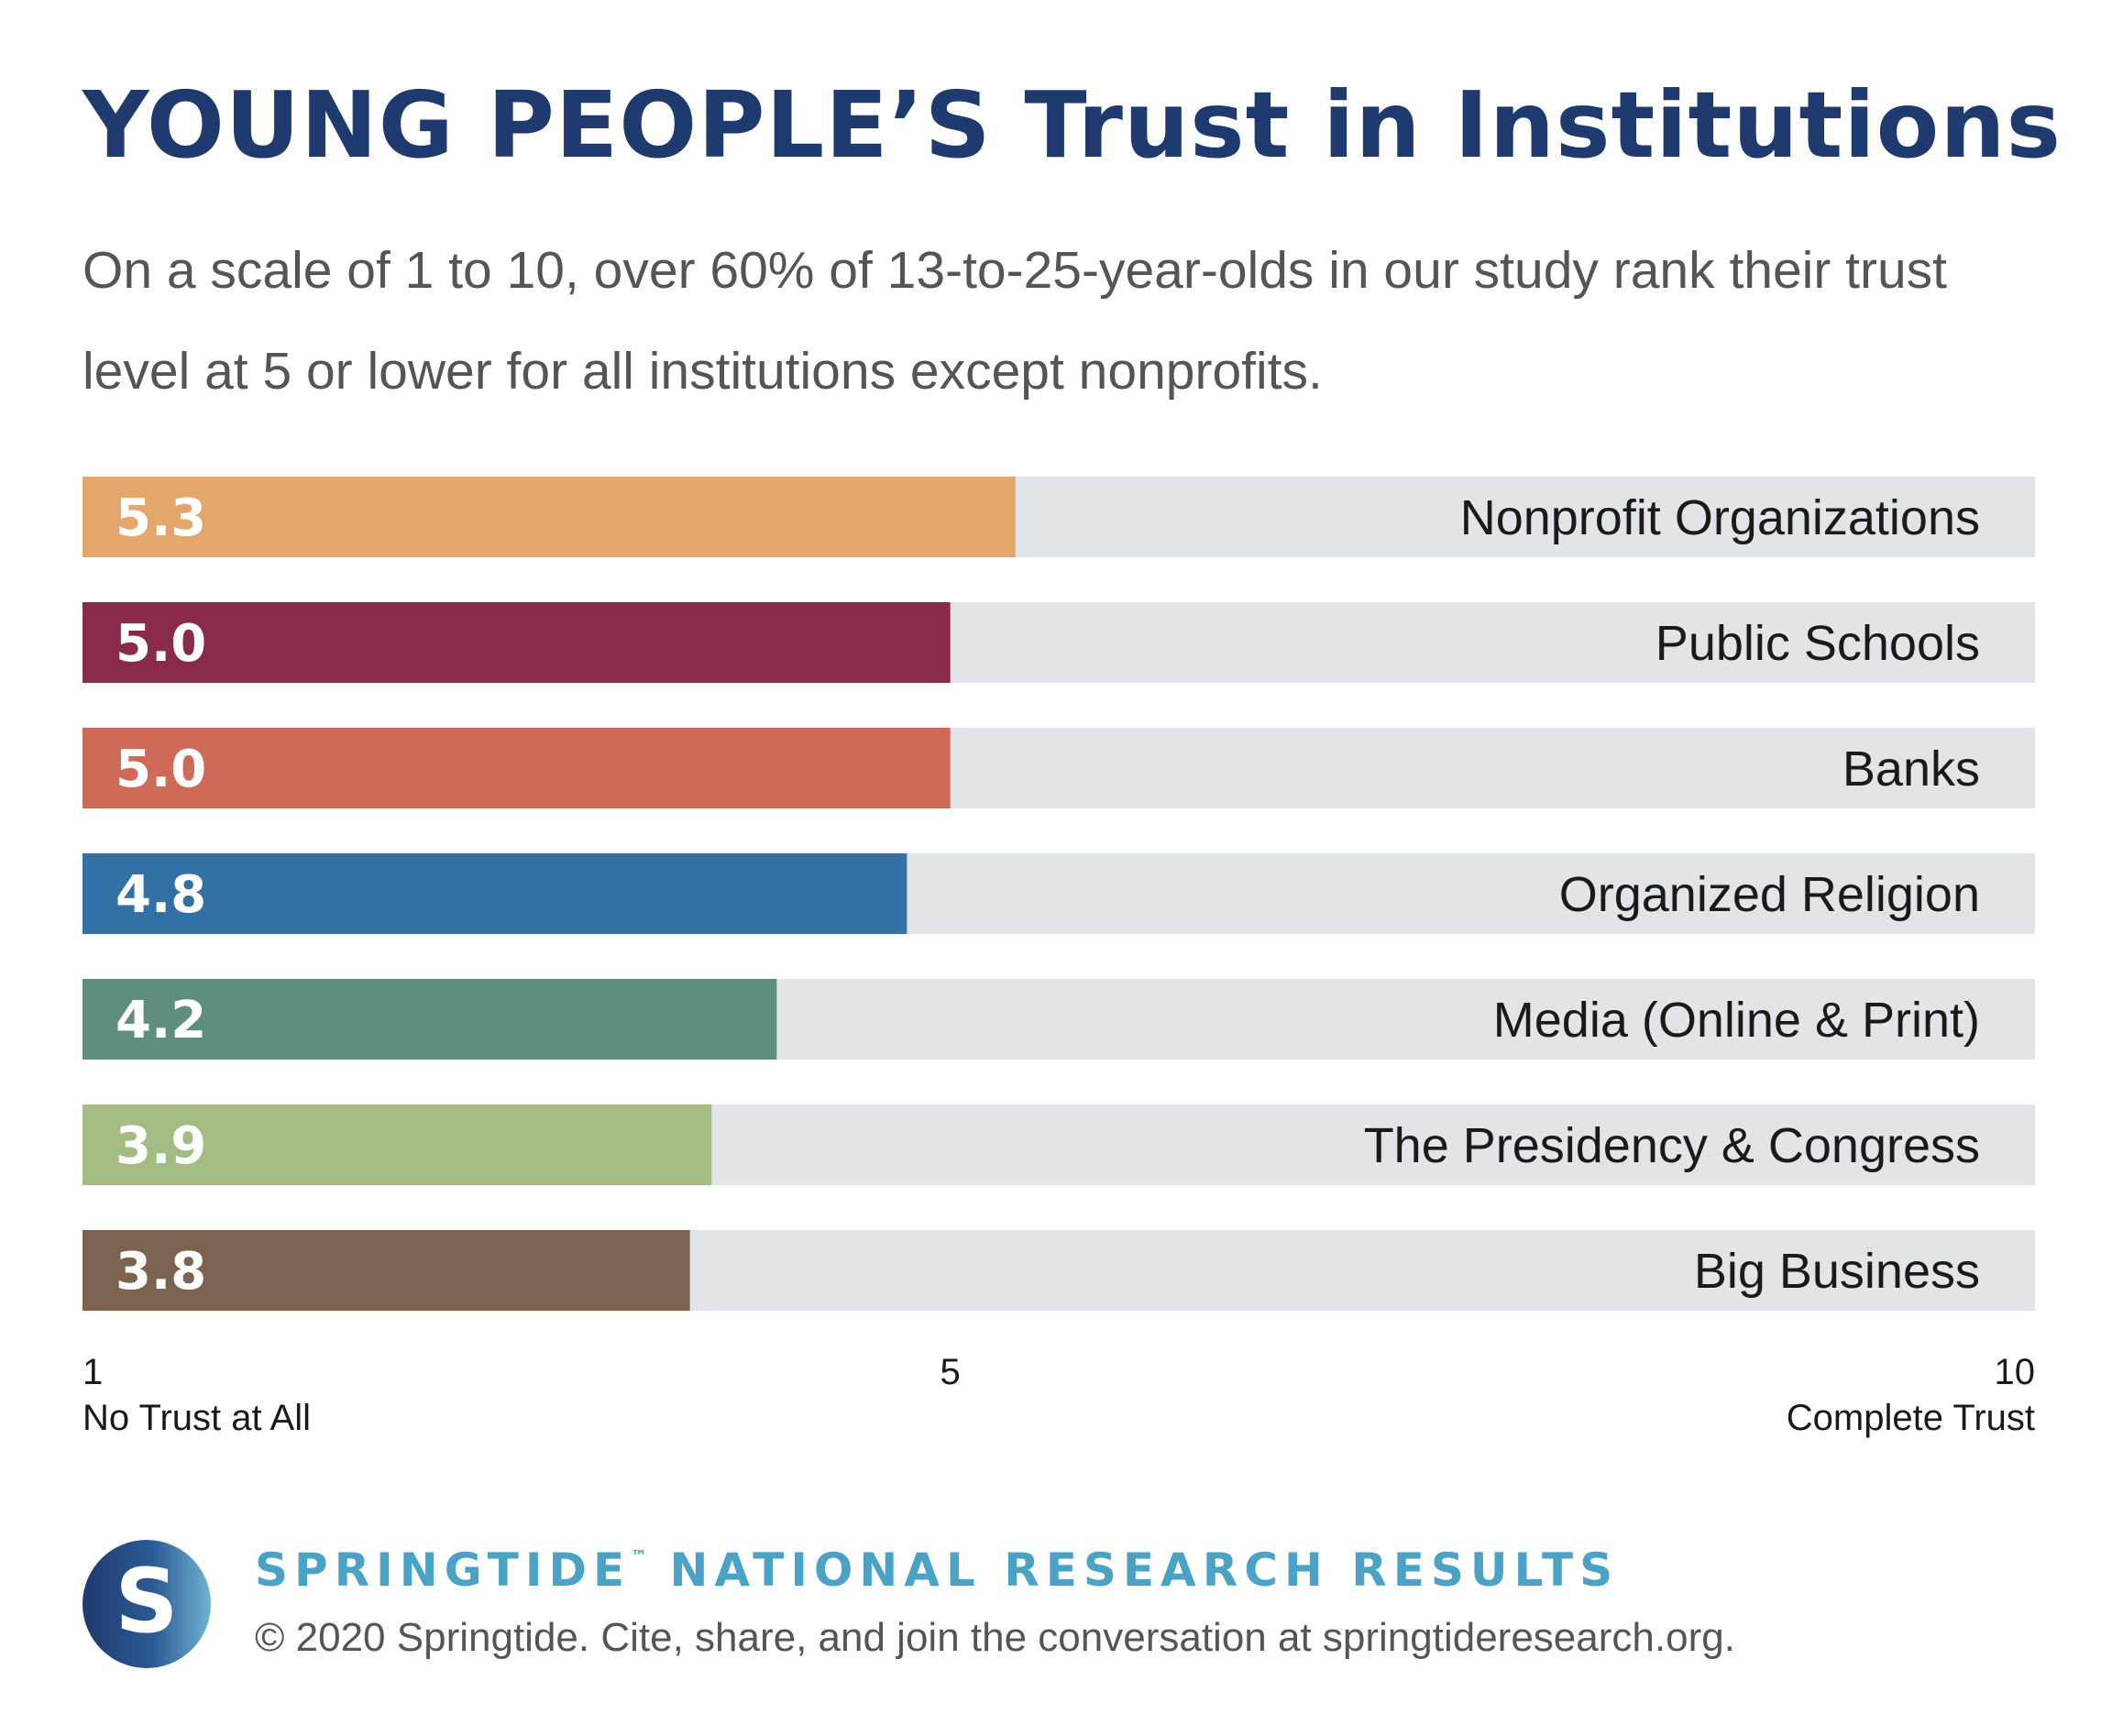 The image size is (2112, 1736). I want to click on springtide-logo-icon: S, so click(146, 1604).